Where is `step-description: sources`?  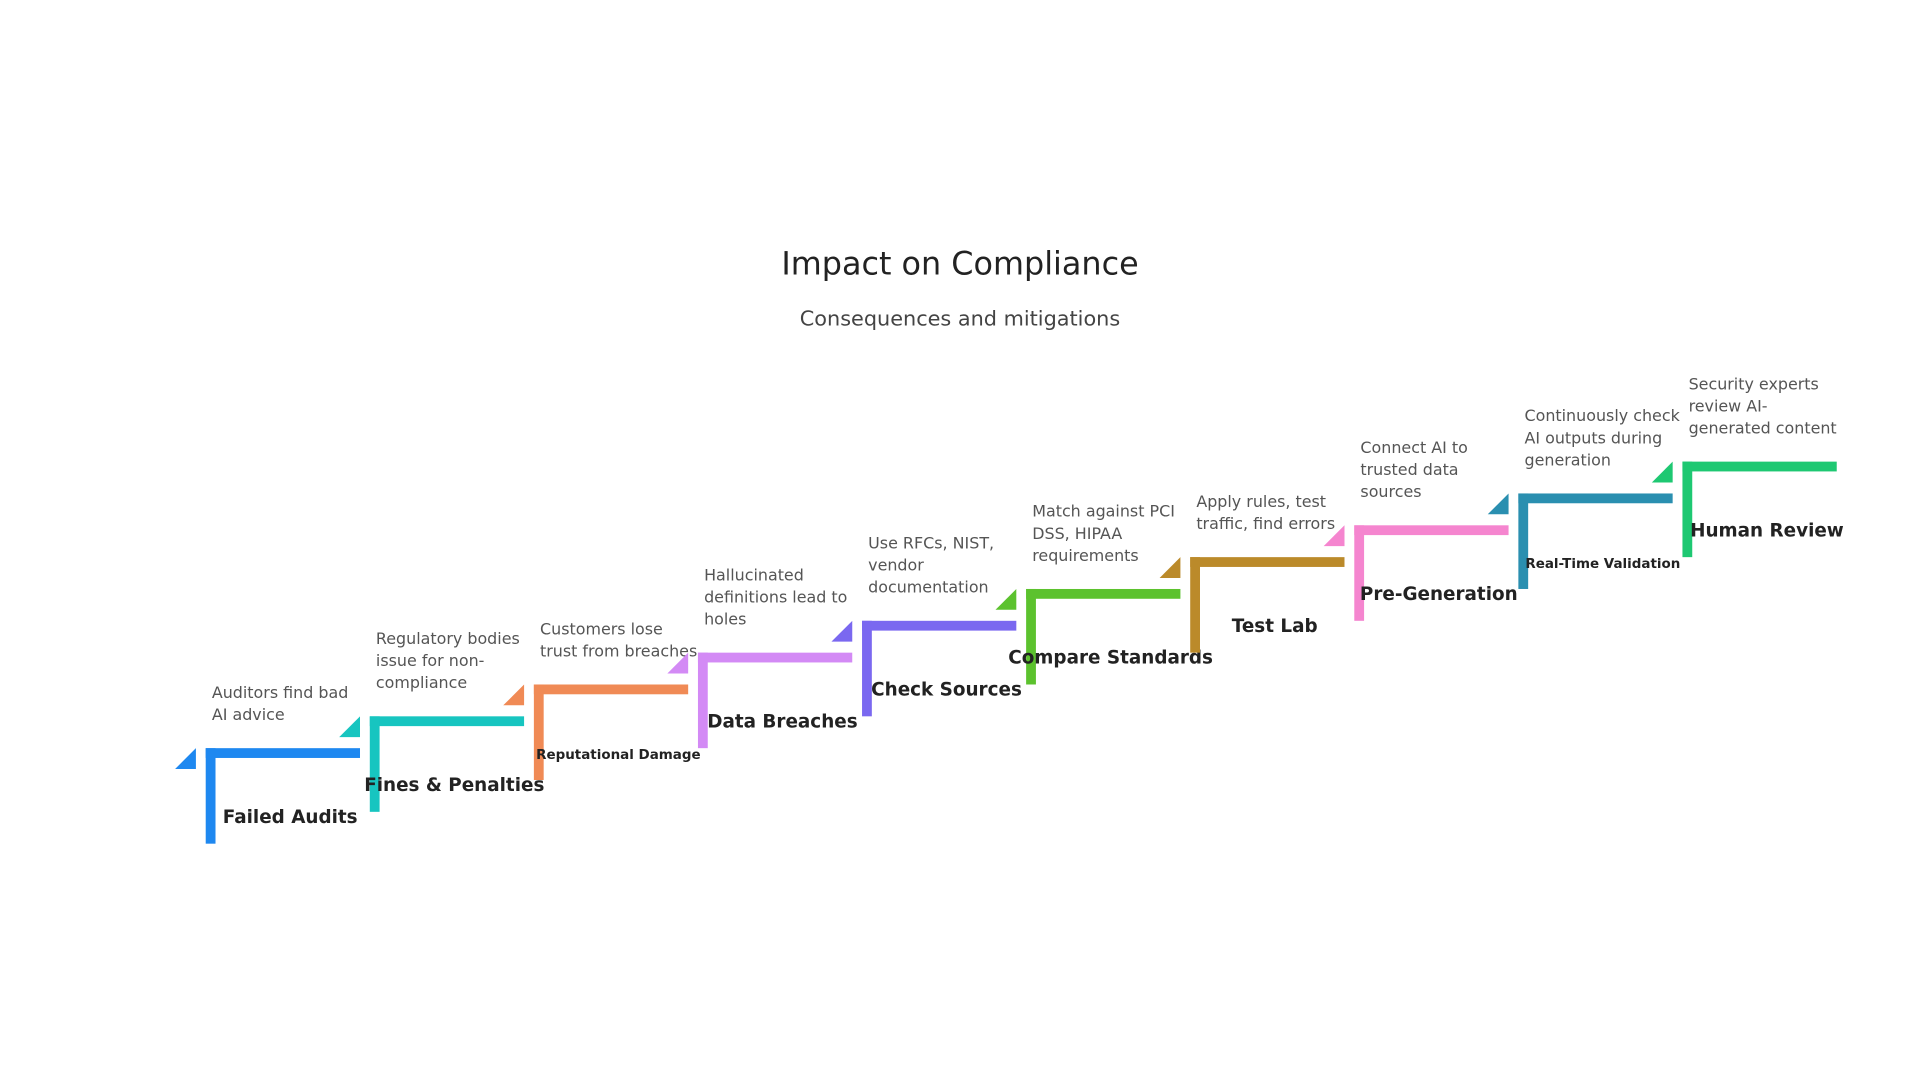
step-description: sources is located at coordinates (1390, 491).